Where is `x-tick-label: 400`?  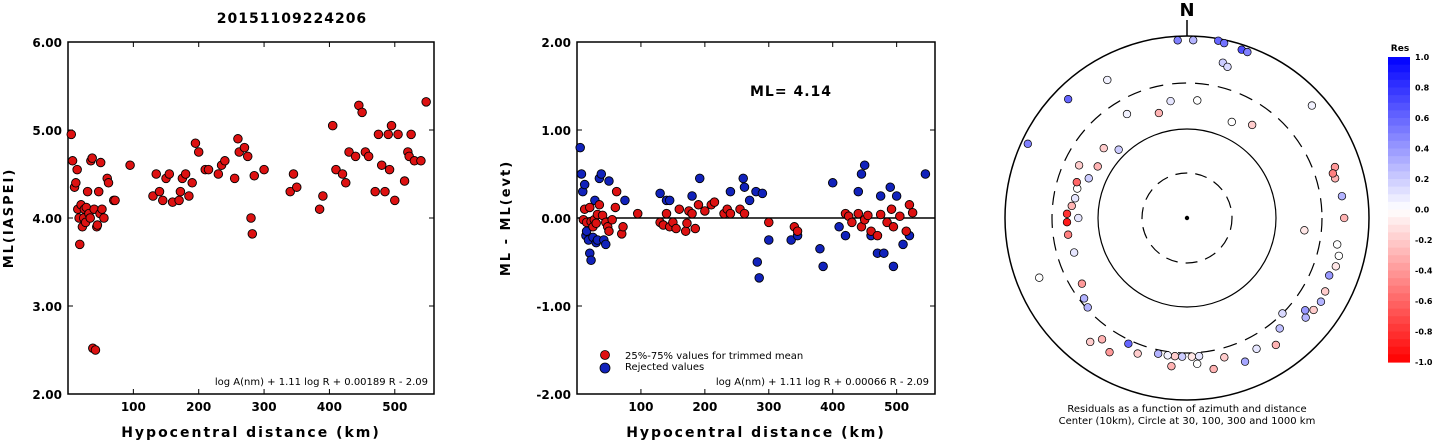
x-tick-label: 400 is located at coordinates (329, 407).